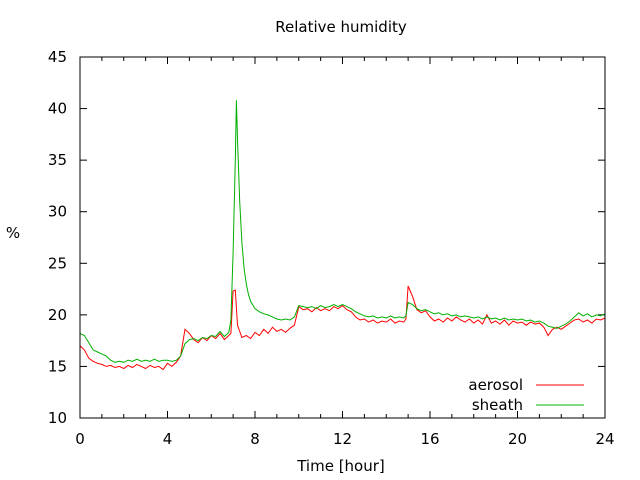  Describe the element at coordinates (604, 439) in the screenshot. I see `x-tick-label: 24` at that location.